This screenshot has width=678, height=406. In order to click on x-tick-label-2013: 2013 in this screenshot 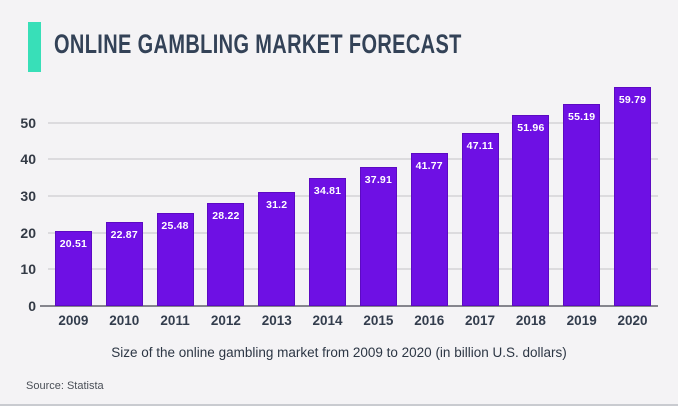, I will do `click(276, 320)`.